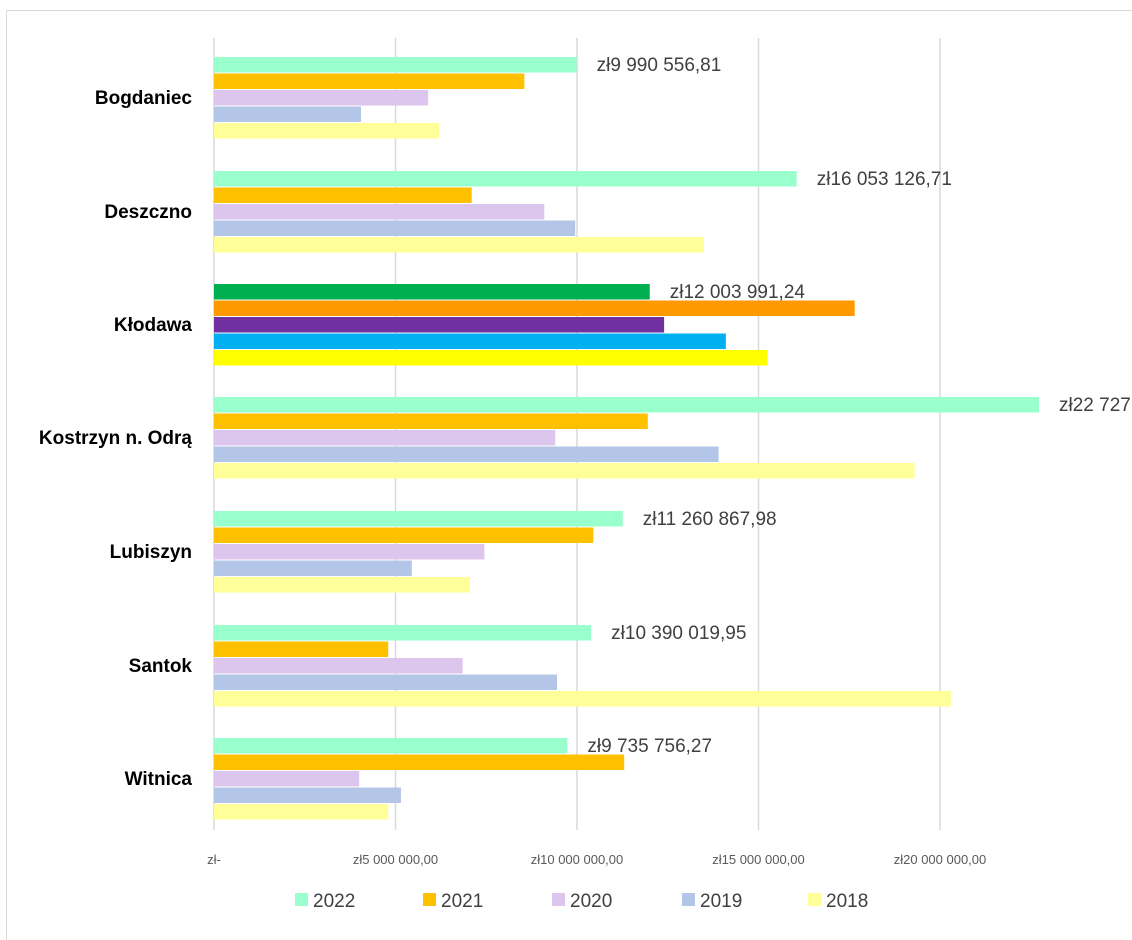 Image resolution: width=1132 pixels, height=940 pixels. What do you see at coordinates (429, 899) in the screenshot?
I see `legend-swatch-2021` at bounding box center [429, 899].